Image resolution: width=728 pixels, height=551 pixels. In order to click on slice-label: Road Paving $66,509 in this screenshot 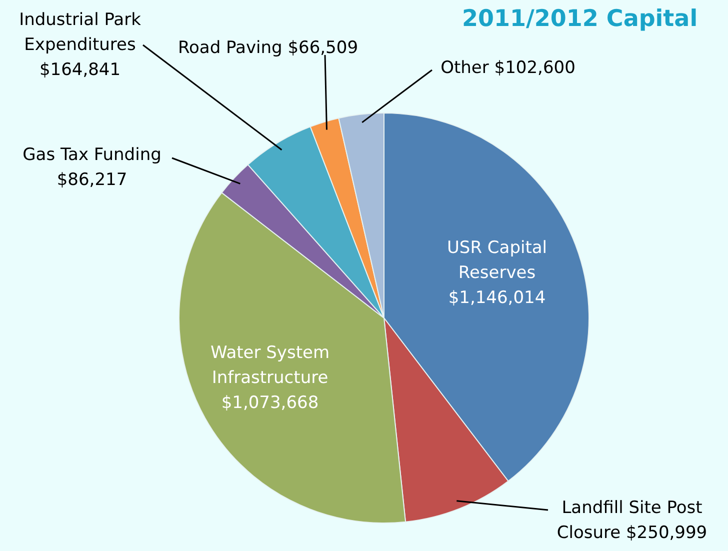, I will do `click(268, 48)`.